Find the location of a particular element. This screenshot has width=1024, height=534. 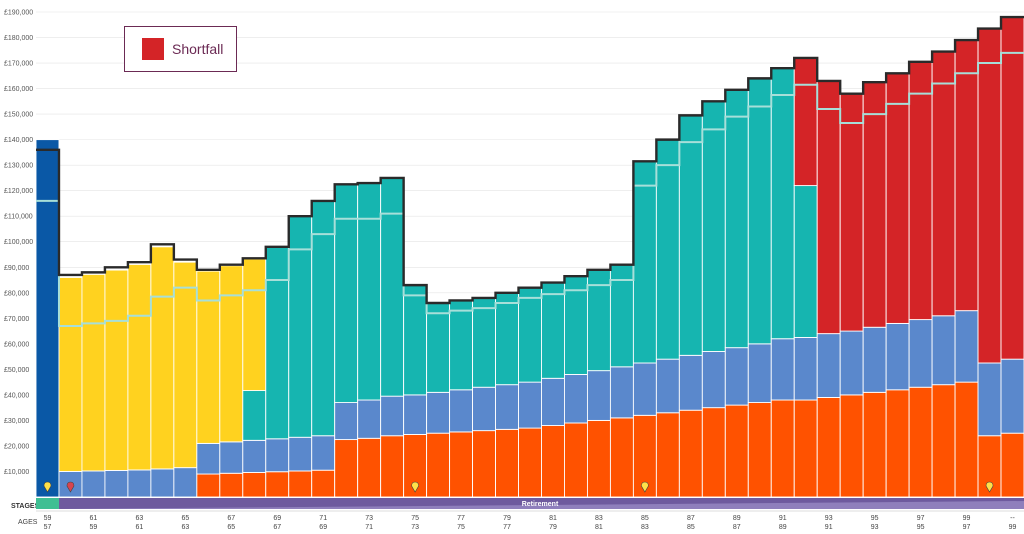

age-label-primary: 65 is located at coordinates (185, 518).